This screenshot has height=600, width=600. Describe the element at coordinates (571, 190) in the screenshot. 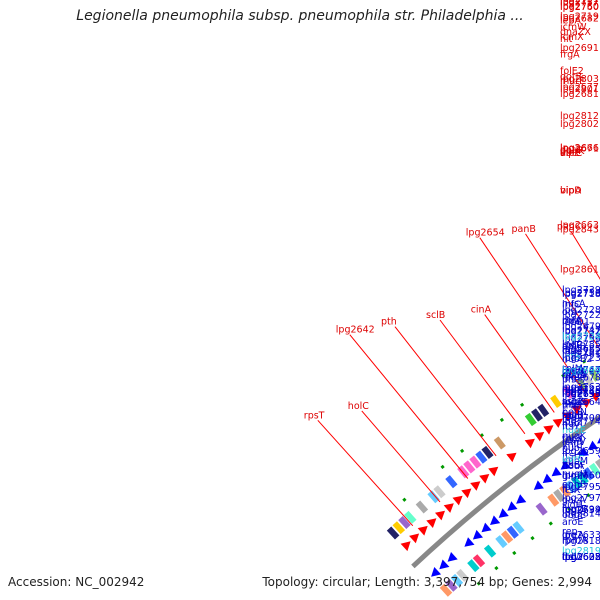

I see `forward-gene-label: bipA` at that location.